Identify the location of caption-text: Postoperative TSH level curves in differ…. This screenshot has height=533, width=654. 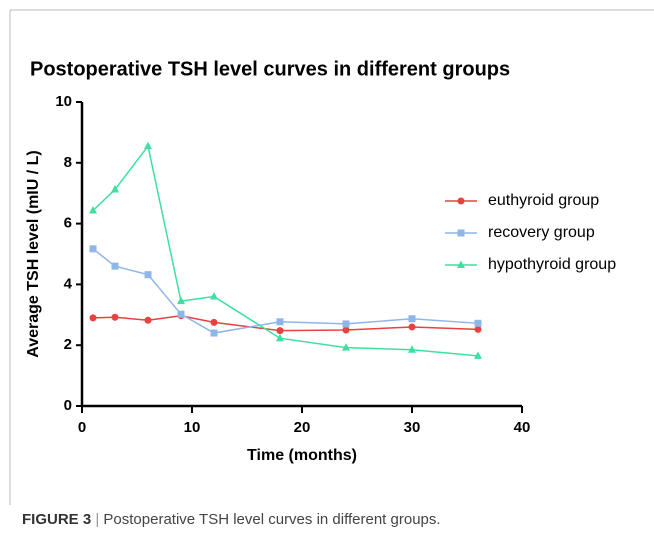
(271, 519).